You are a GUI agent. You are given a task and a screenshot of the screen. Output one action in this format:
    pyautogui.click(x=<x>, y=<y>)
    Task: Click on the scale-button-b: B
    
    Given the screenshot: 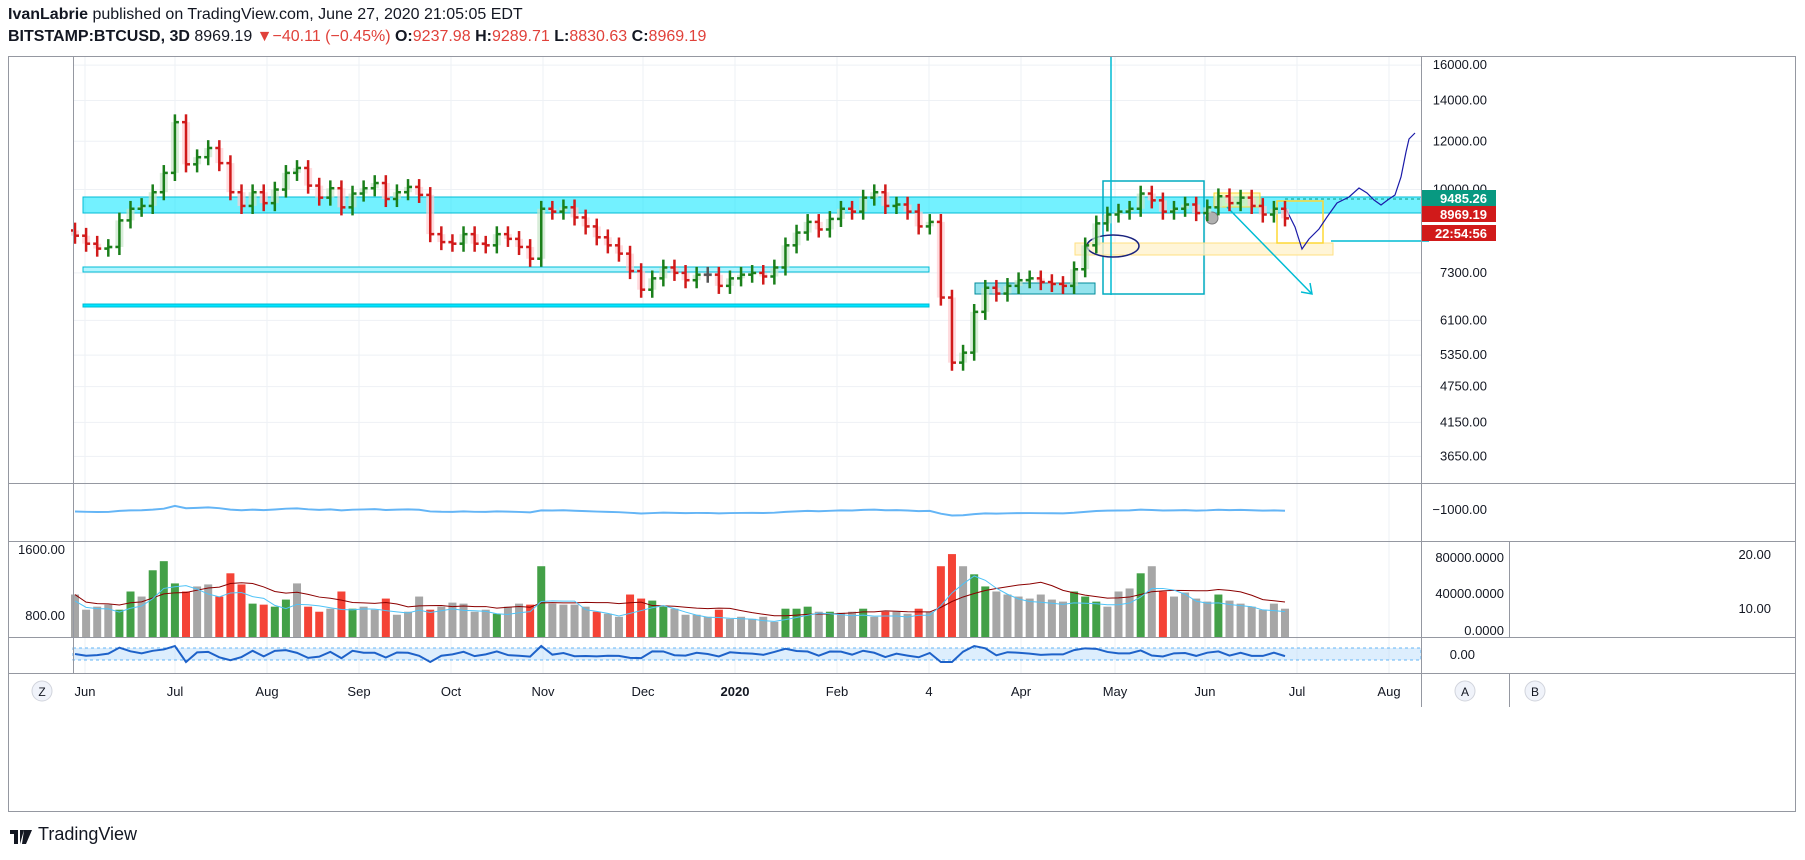 What is the action you would take?
    pyautogui.click(x=1535, y=691)
    